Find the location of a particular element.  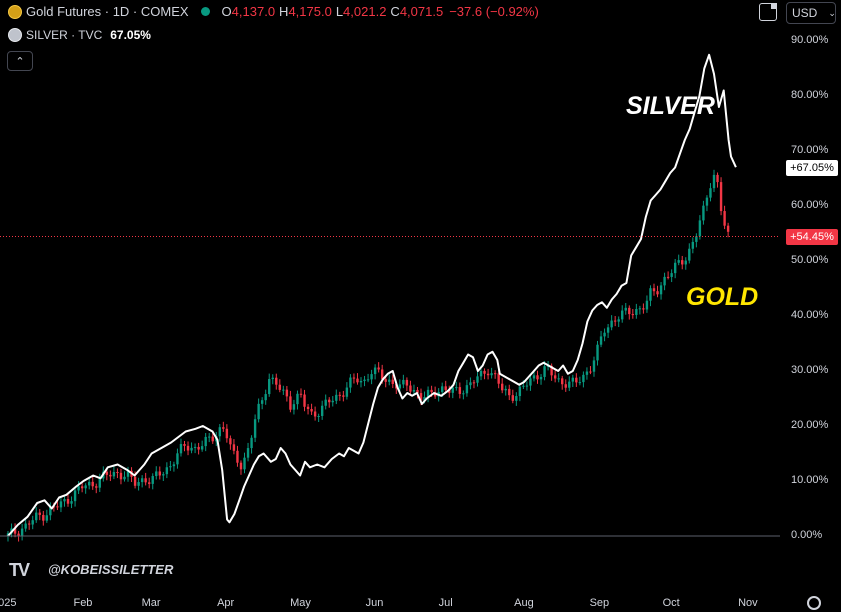

change-value: −37.6 (−0.92%) is located at coordinates (494, 11).